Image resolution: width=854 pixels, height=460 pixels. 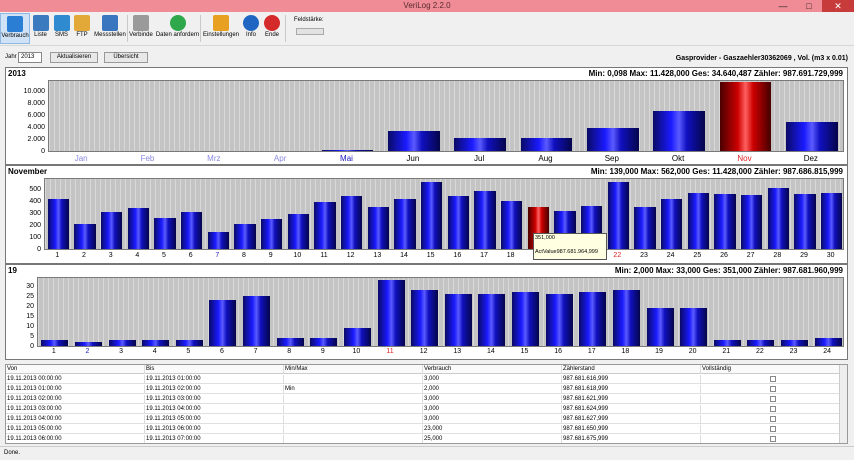 I want to click on column-header: Bis, so click(x=214, y=369).